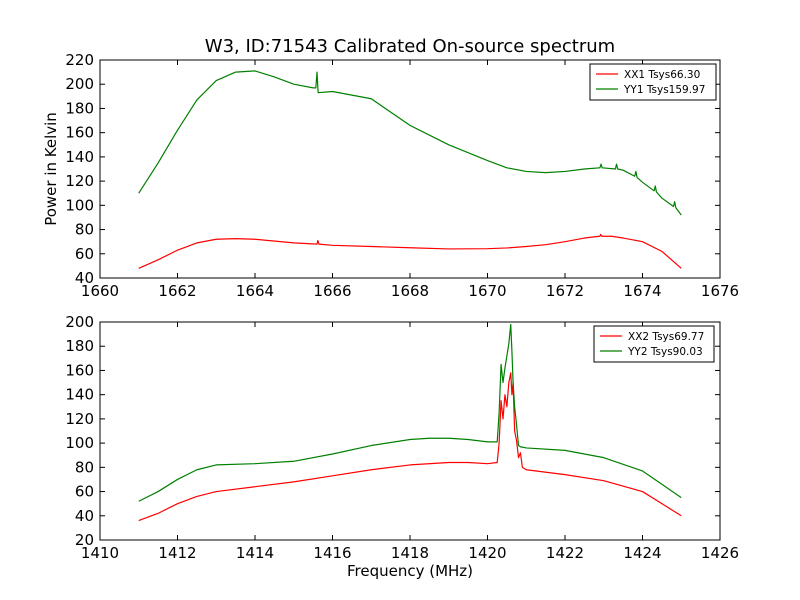 The width and height of the screenshot is (800, 600). Describe the element at coordinates (666, 337) in the screenshot. I see `legend-label: XX2 Tsys69.77` at that location.